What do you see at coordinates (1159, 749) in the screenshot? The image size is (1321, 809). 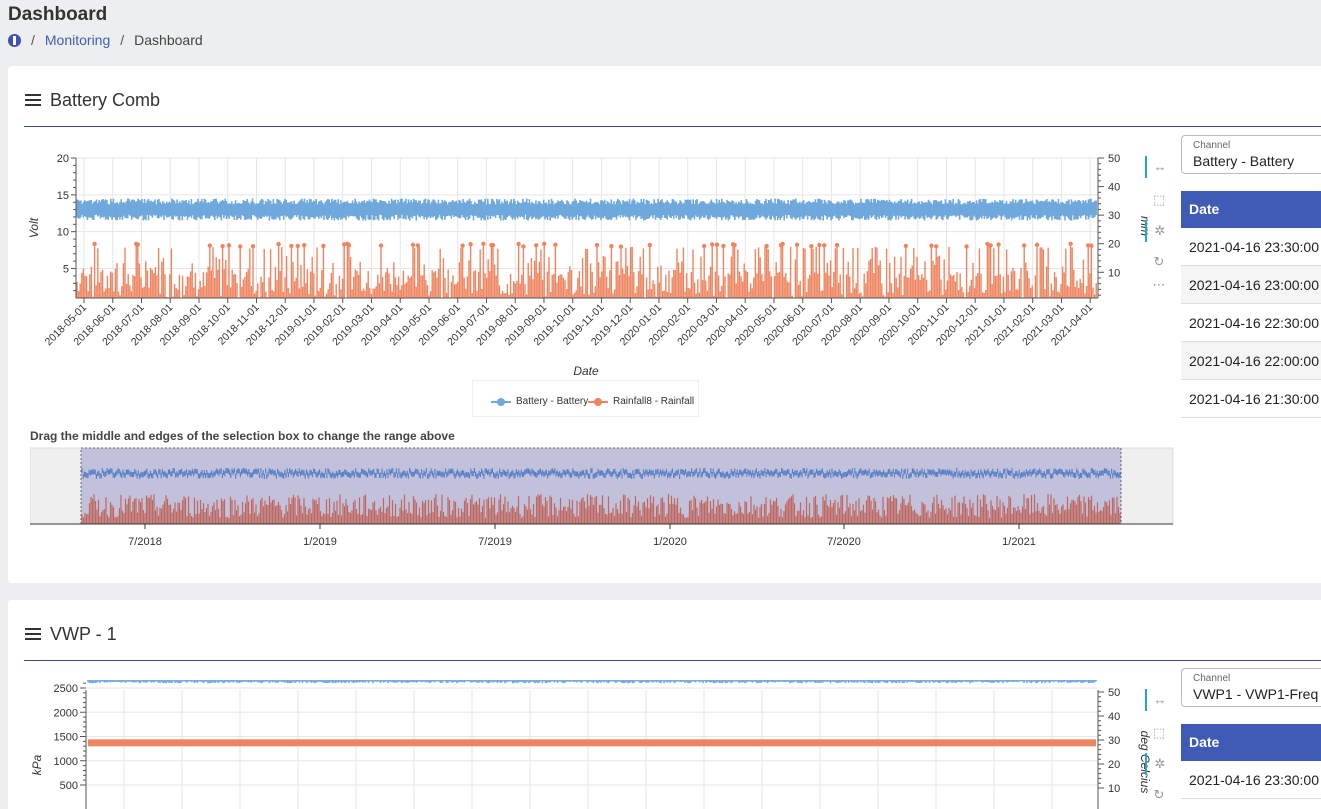 I see `chart-toolbar: ↔ ⬚ ✲ ↻` at bounding box center [1159, 749].